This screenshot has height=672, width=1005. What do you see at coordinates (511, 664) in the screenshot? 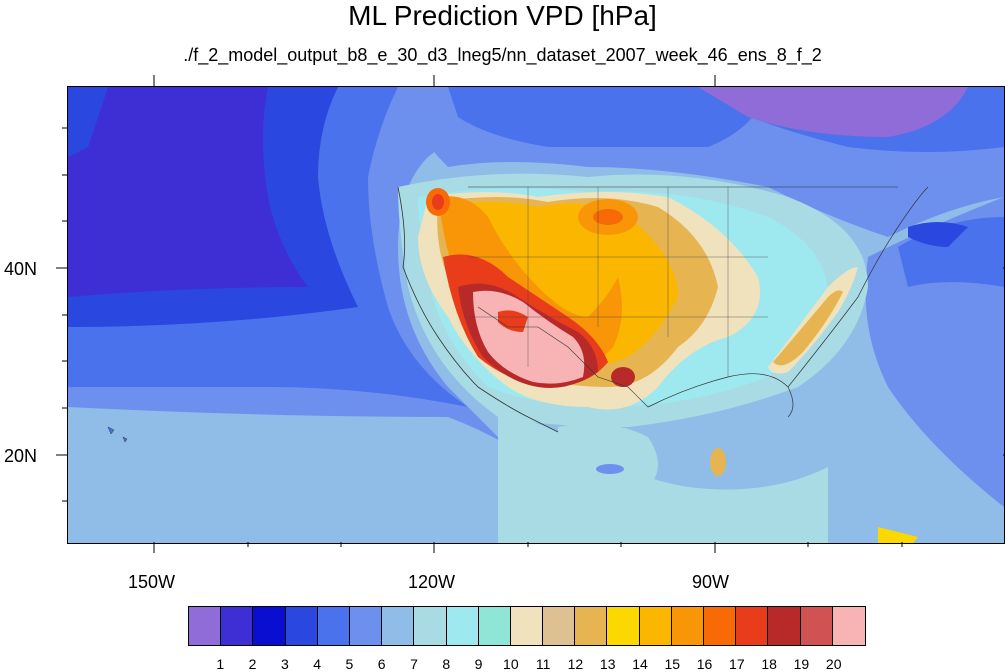
I see `legend-label: 10` at bounding box center [511, 664].